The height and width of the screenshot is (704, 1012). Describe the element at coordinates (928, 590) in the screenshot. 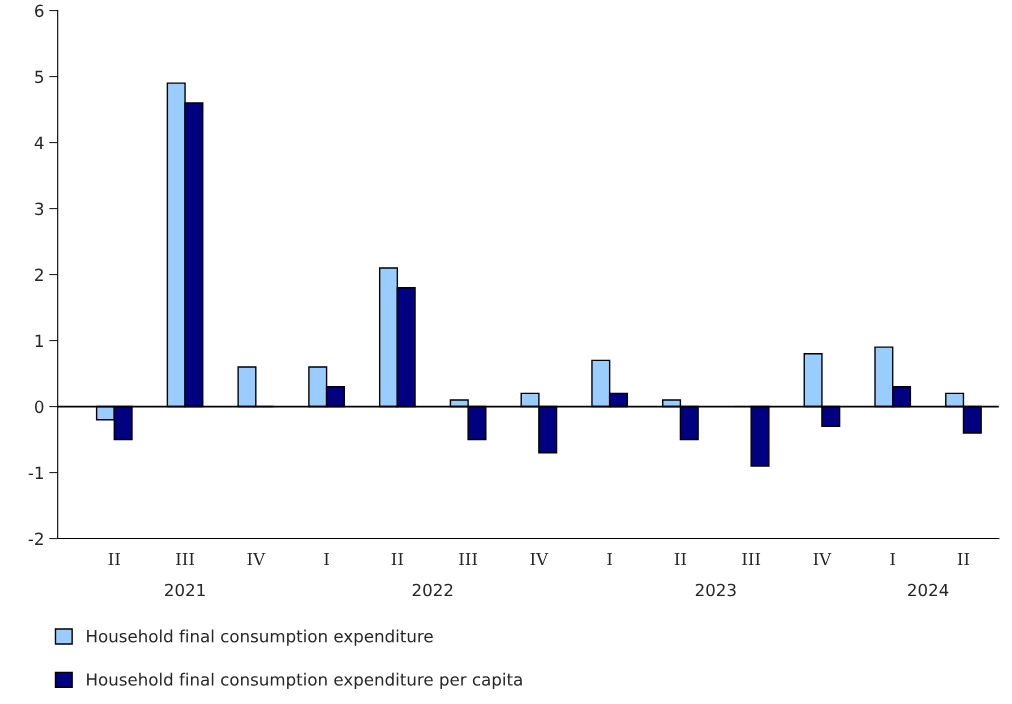

I see `text: 2024` at that location.